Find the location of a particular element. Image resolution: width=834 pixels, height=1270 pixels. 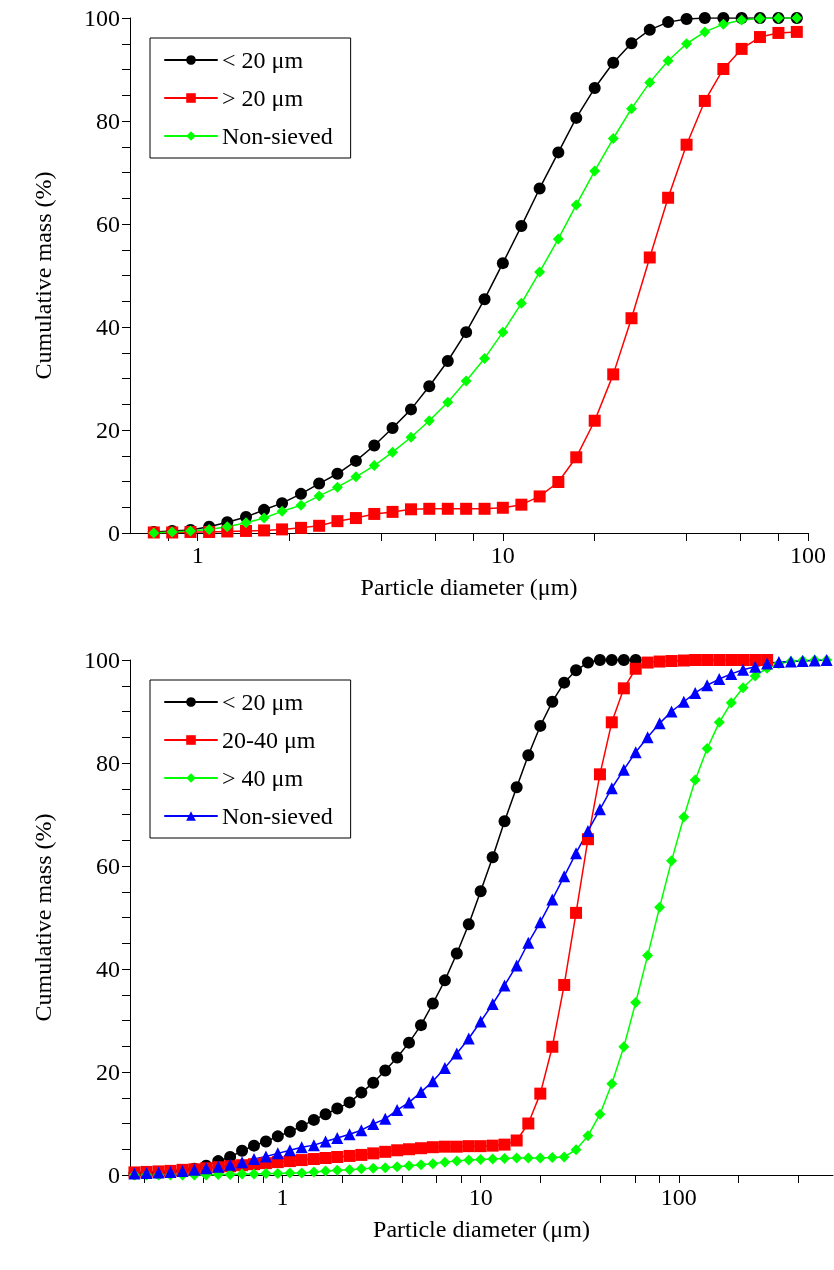

legend-label: > 40 μm is located at coordinates (263, 778).